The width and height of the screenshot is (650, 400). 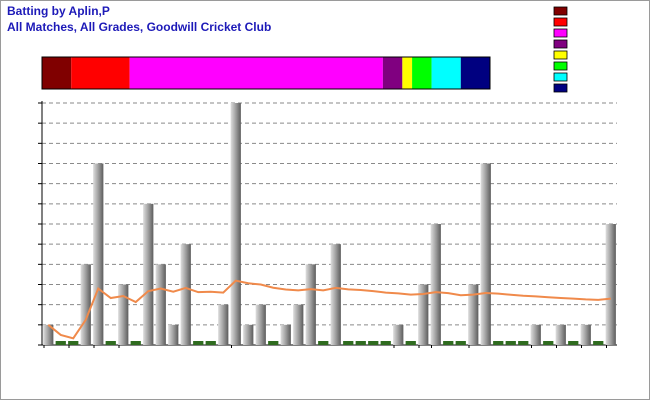 I want to click on dismissal-strip, so click(x=266, y=73).